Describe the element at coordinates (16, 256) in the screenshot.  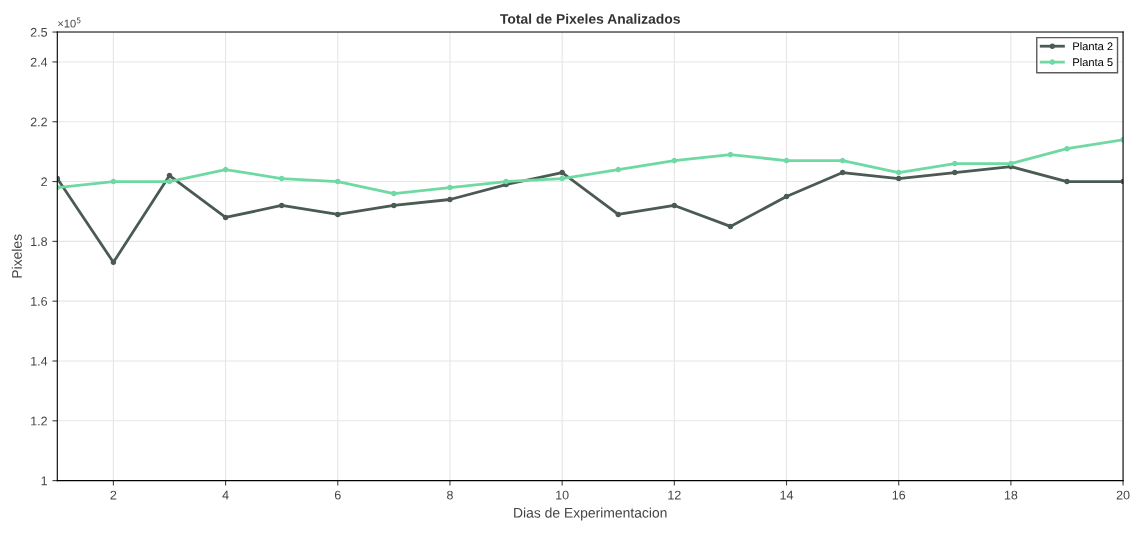
I see `y-axis-title: Pixeles` at that location.